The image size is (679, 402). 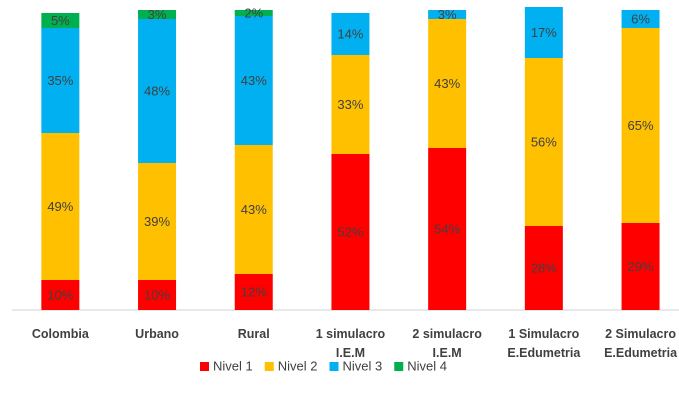 I want to click on data-label: 49%, so click(x=60, y=206).